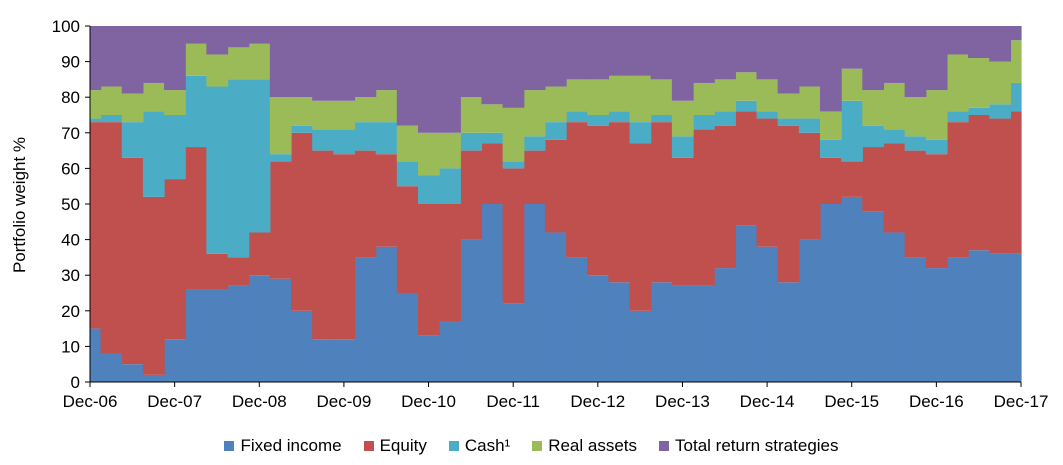 The height and width of the screenshot is (465, 1063). I want to click on x-tick-label: Dec-09, so click(344, 401).